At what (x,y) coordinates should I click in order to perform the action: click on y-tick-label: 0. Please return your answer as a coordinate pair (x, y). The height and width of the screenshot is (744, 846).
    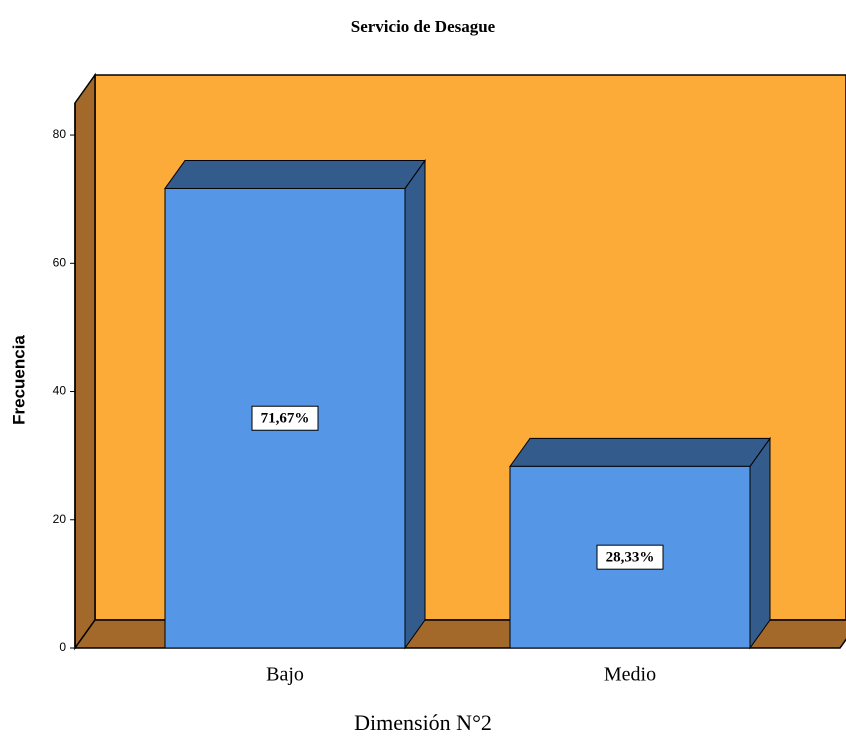
    Looking at the image, I should click on (62, 647).